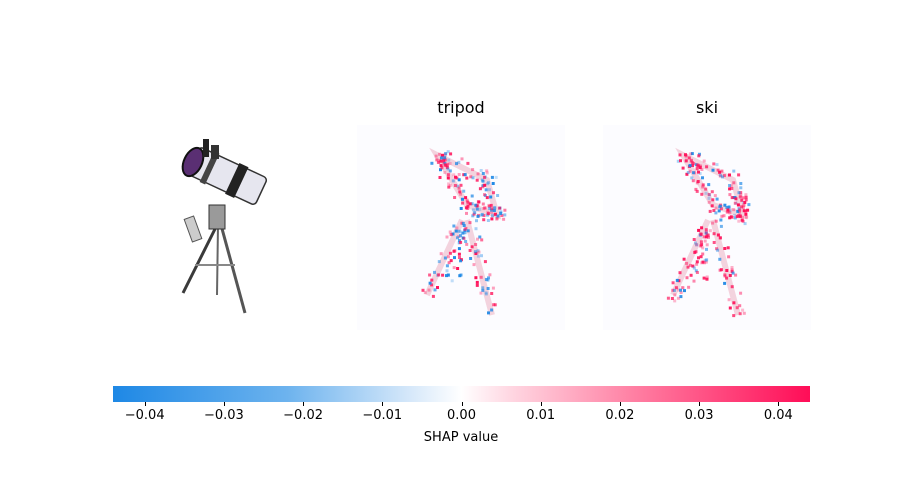  What do you see at coordinates (541, 415) in the screenshot?
I see `colorbar-tick-label: 0.01` at bounding box center [541, 415].